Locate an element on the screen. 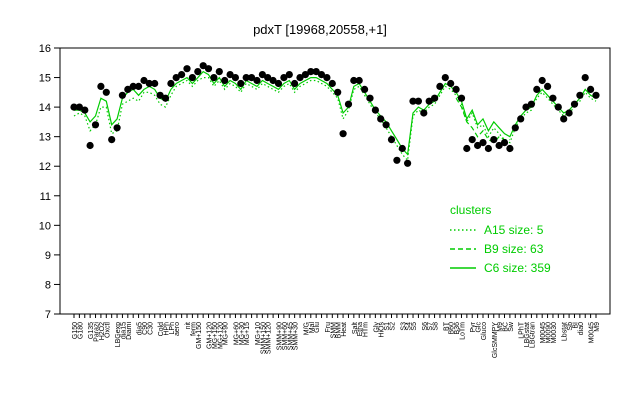 This screenshot has height=400, width=640. x-tick-label: S4 is located at coordinates (409, 326).